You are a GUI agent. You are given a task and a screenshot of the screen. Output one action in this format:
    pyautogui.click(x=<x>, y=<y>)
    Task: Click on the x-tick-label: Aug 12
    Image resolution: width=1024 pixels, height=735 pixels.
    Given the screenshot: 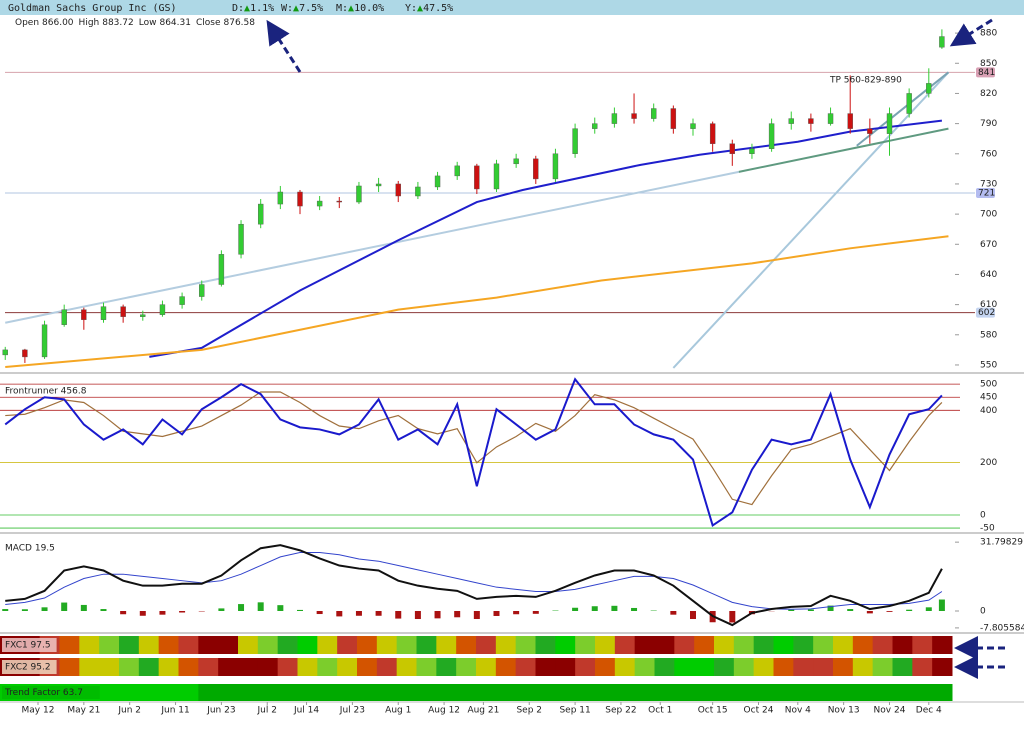 What is the action you would take?
    pyautogui.click(x=444, y=711)
    